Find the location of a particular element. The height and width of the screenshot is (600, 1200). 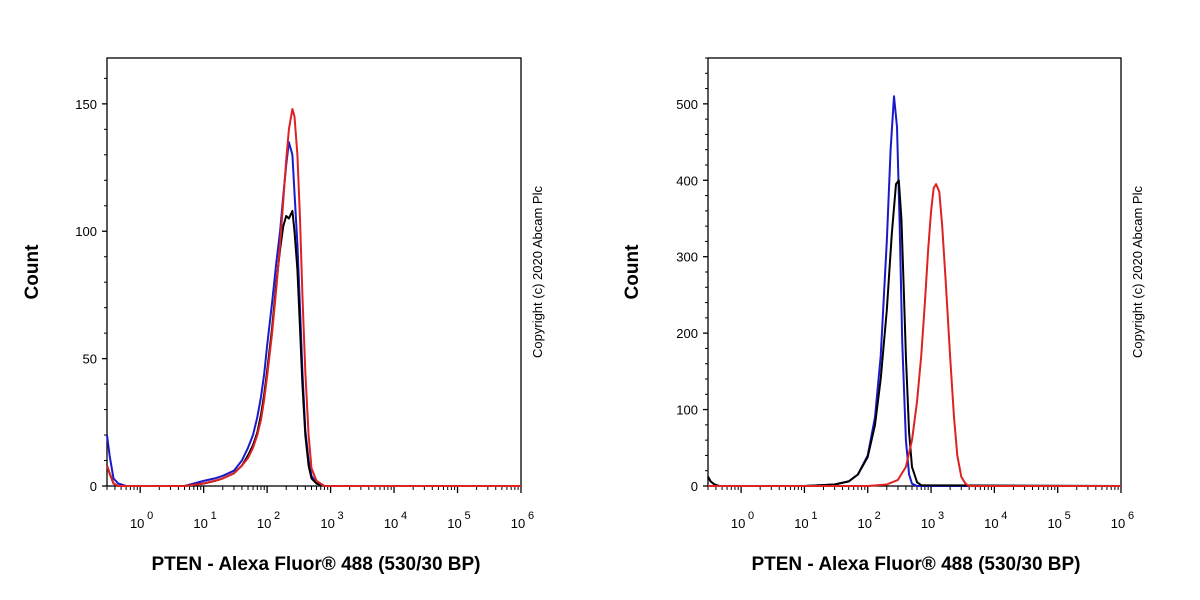

y-tick-label: 200 is located at coordinates (687, 333).